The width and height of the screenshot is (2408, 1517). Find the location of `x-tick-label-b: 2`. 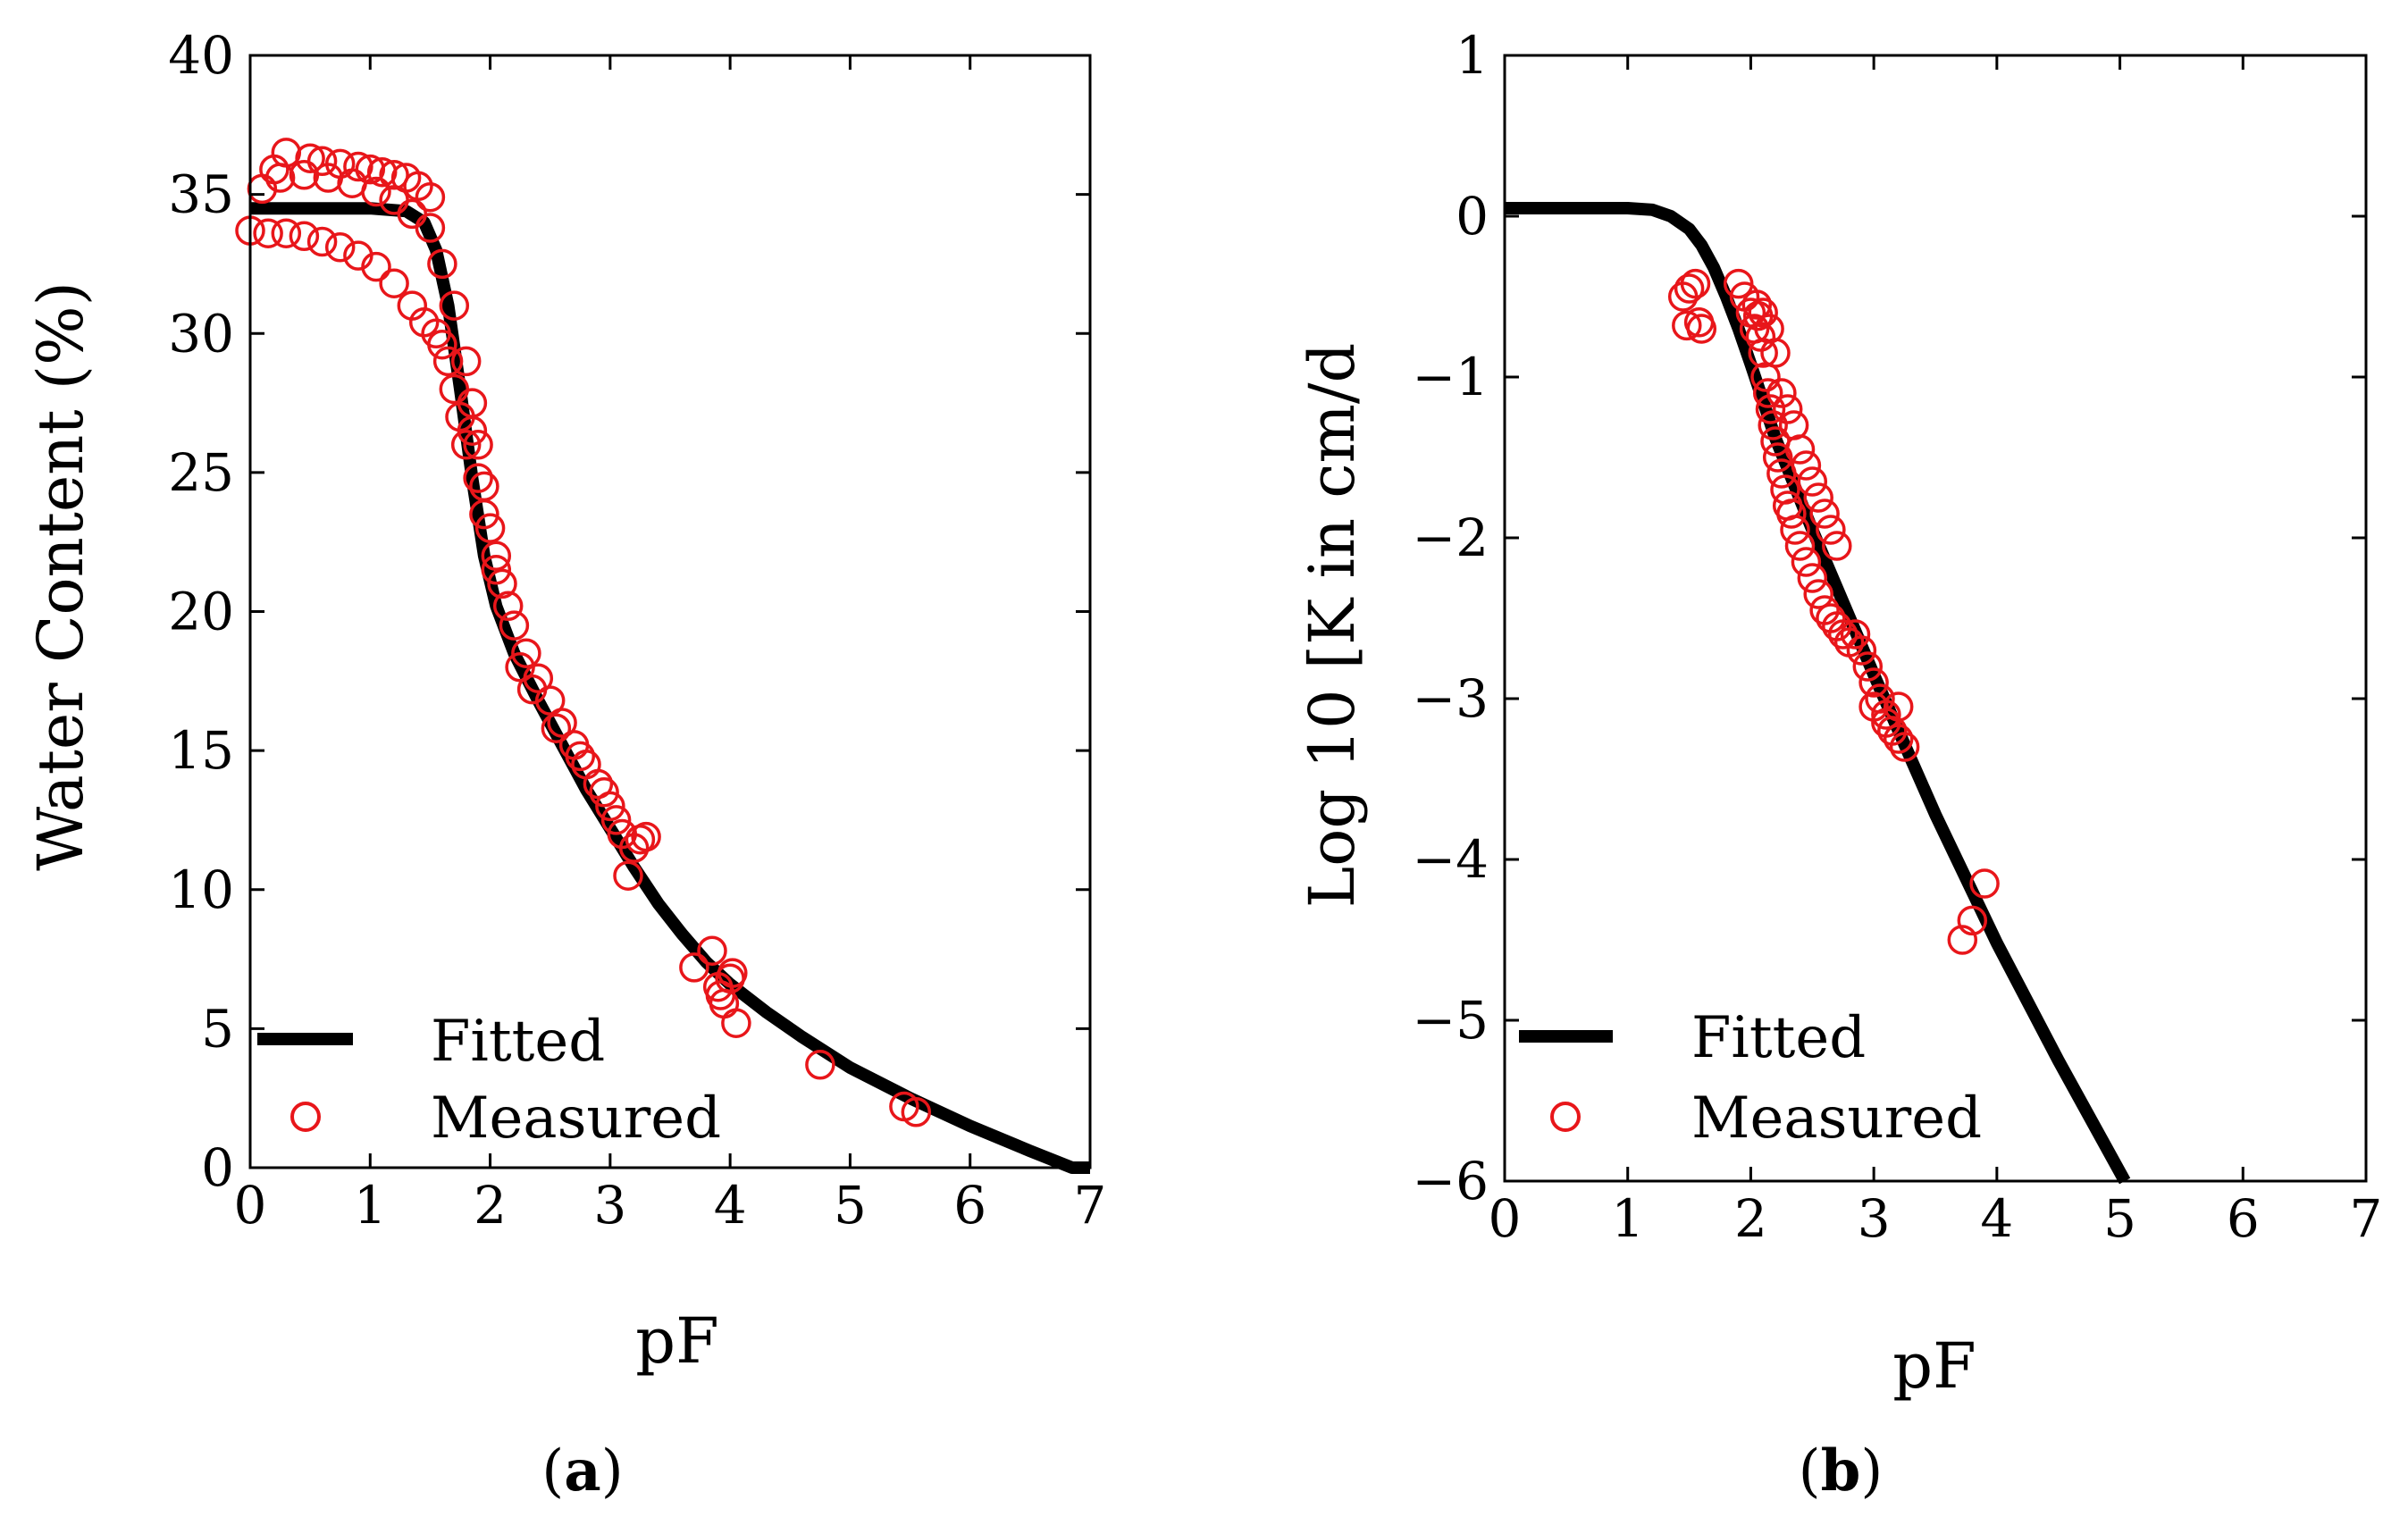

x-tick-label-b: 2 is located at coordinates (1750, 1218).